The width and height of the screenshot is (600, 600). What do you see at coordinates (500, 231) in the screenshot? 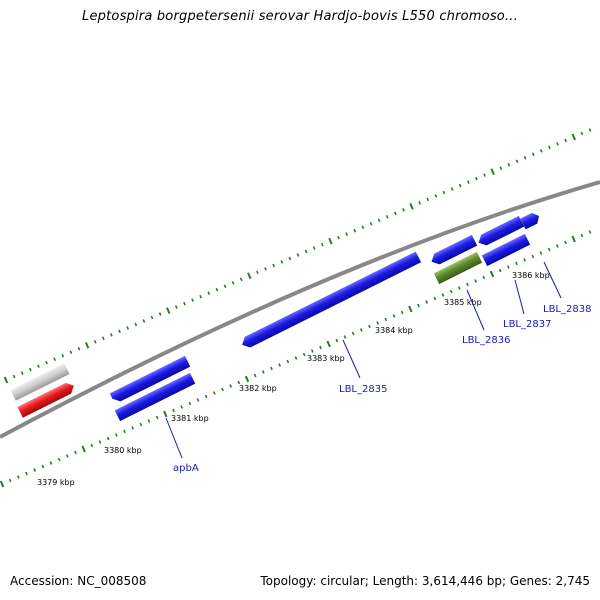
I see `gene-lbl-2837-upper` at bounding box center [500, 231].